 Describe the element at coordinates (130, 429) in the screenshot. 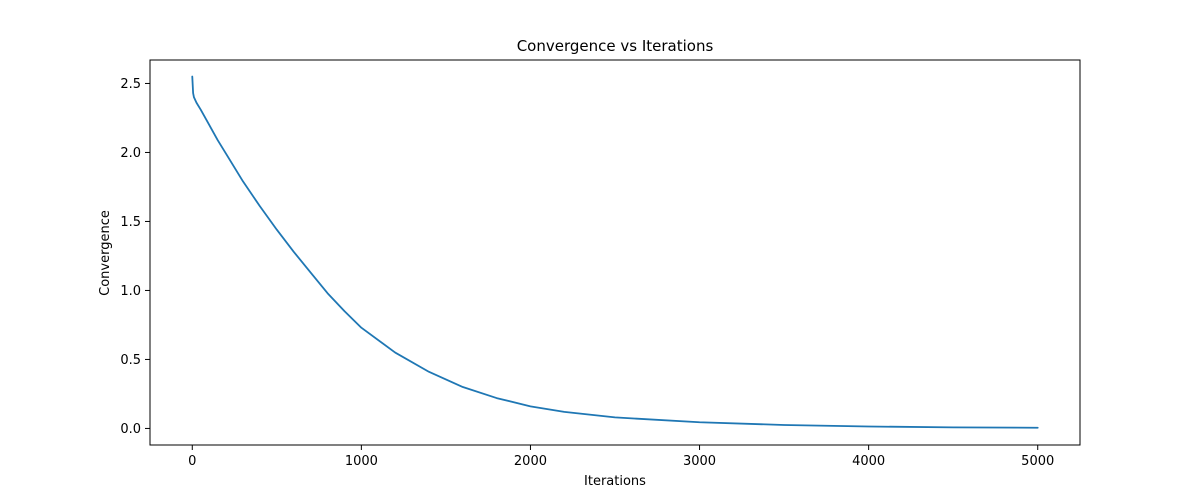

I see `y-tick-label: 0.0` at that location.